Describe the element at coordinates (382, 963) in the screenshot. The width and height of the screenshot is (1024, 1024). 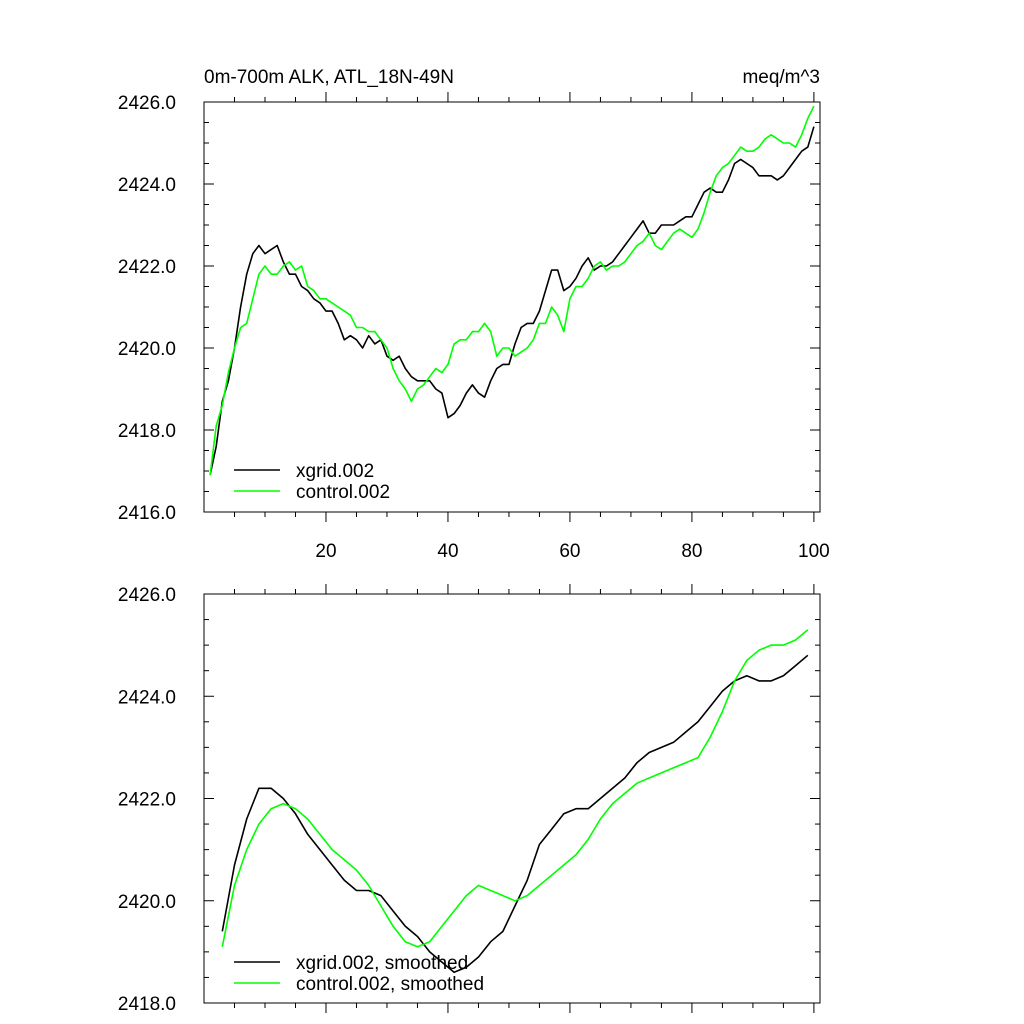
I see `legend-label: xgrid.002, smoothed` at that location.